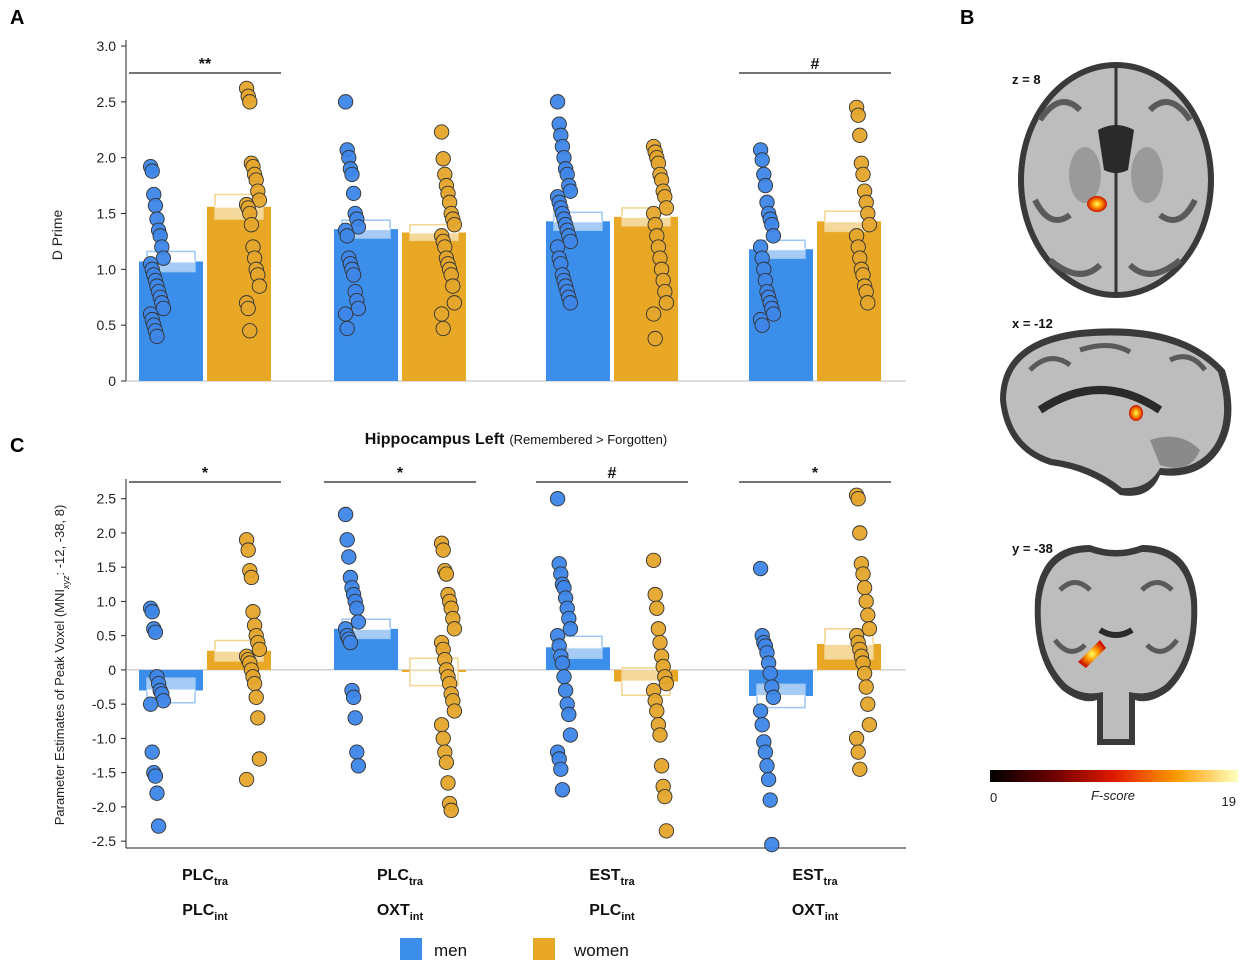 This screenshot has height=962, width=1240. I want to click on significance-marker: *, so click(400, 473).